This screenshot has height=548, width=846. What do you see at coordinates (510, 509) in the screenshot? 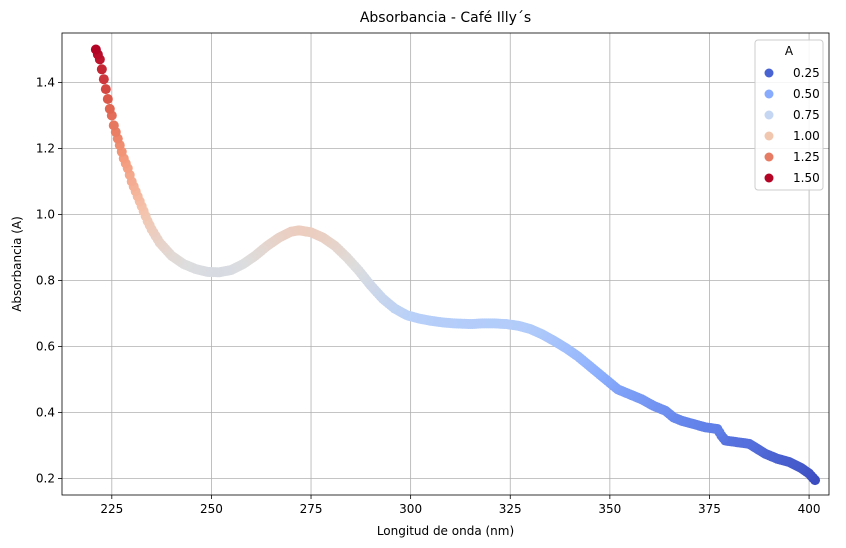
I see `x-tick-label: 325` at bounding box center [510, 509].